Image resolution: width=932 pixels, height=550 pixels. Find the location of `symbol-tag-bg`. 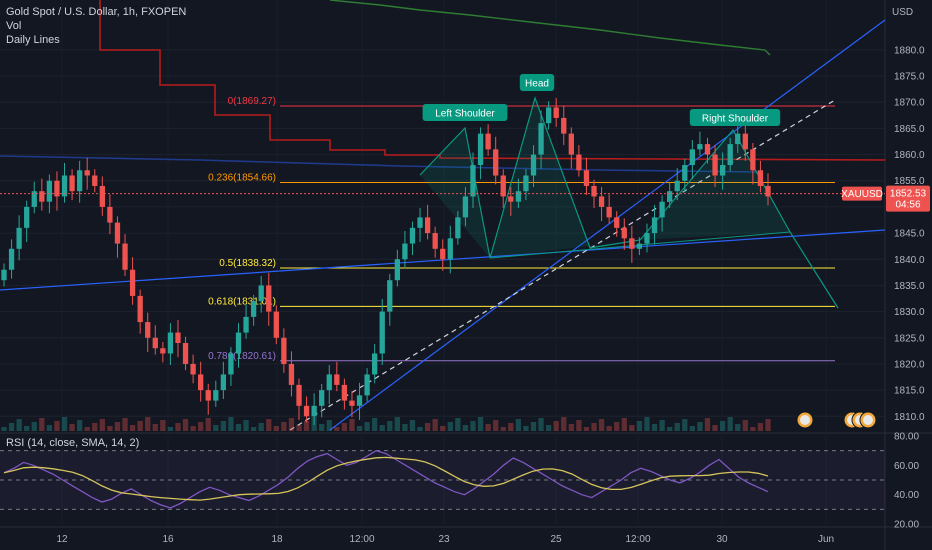

symbol-tag-bg is located at coordinates (862, 193).